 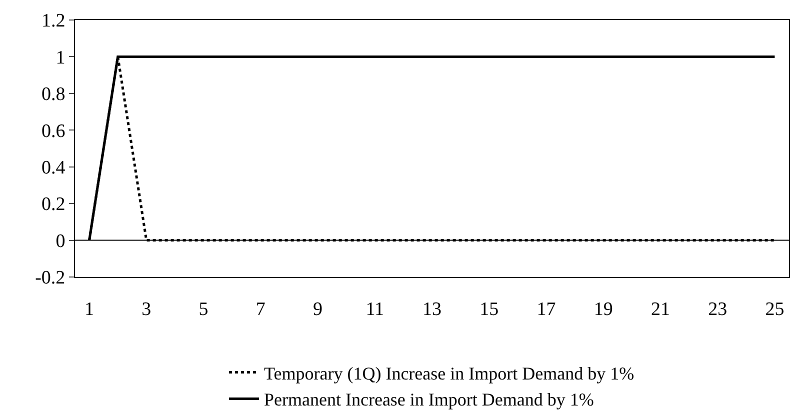 What do you see at coordinates (50, 278) in the screenshot?
I see `y-tick-label: -0.2` at bounding box center [50, 278].